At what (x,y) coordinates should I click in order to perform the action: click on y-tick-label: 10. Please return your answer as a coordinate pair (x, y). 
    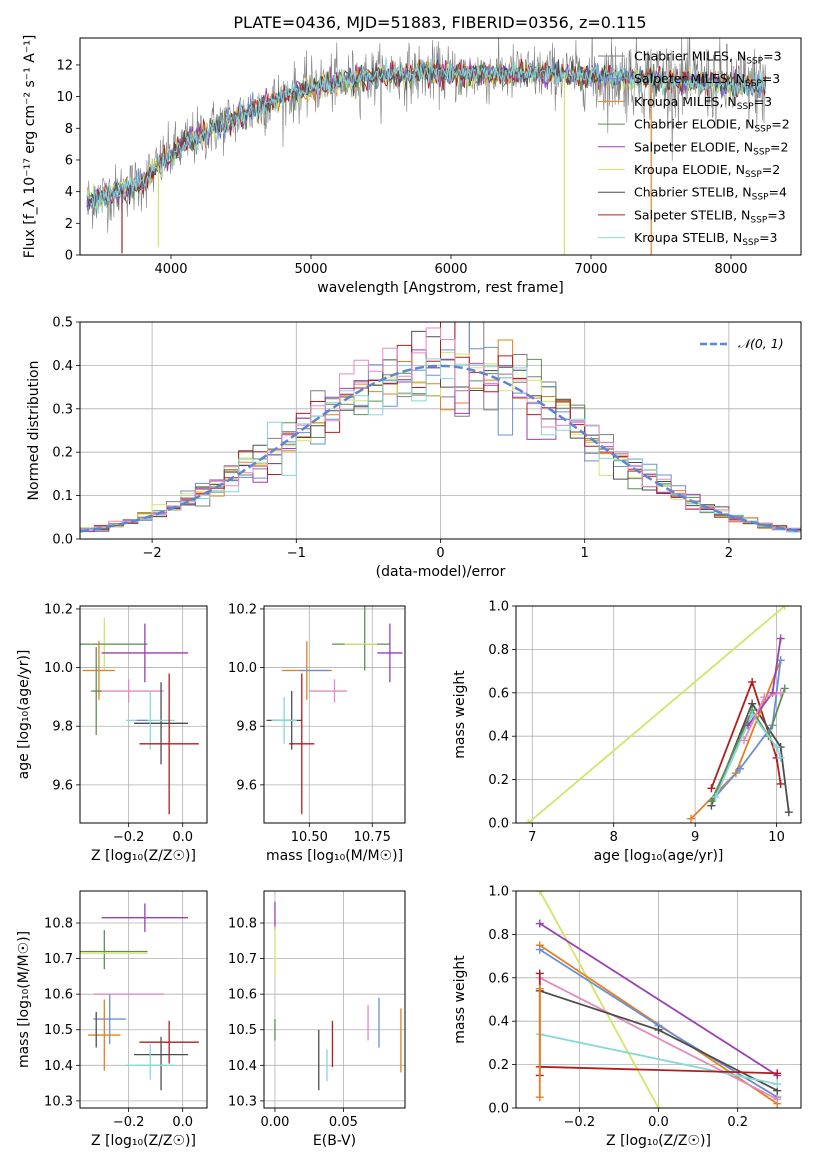
    Looking at the image, I should click on (64, 97).